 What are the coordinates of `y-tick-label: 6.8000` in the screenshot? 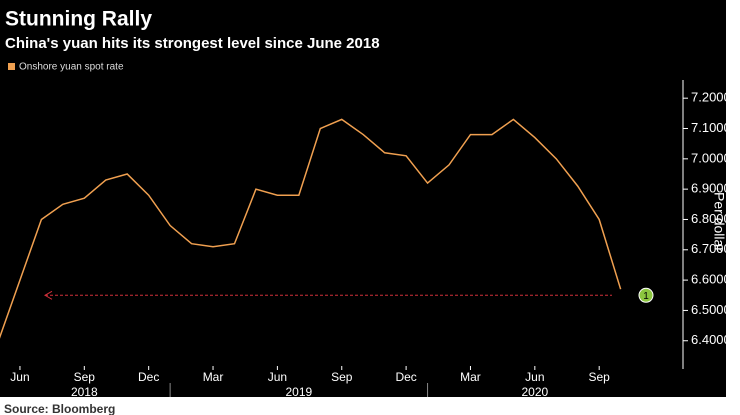 It's located at (711, 218).